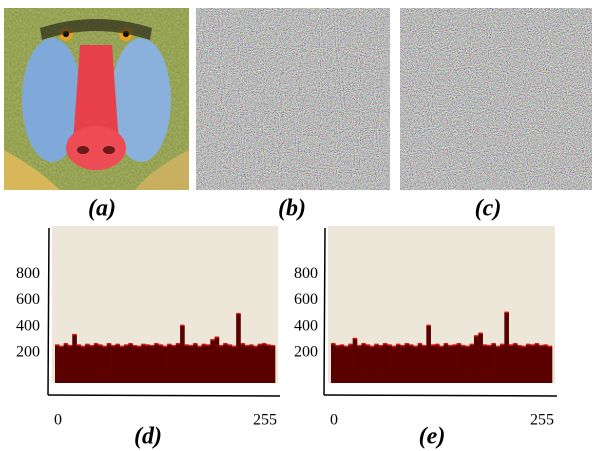 The height and width of the screenshot is (451, 594). Describe the element at coordinates (488, 209) in the screenshot. I see `panel-label: (c)` at that location.